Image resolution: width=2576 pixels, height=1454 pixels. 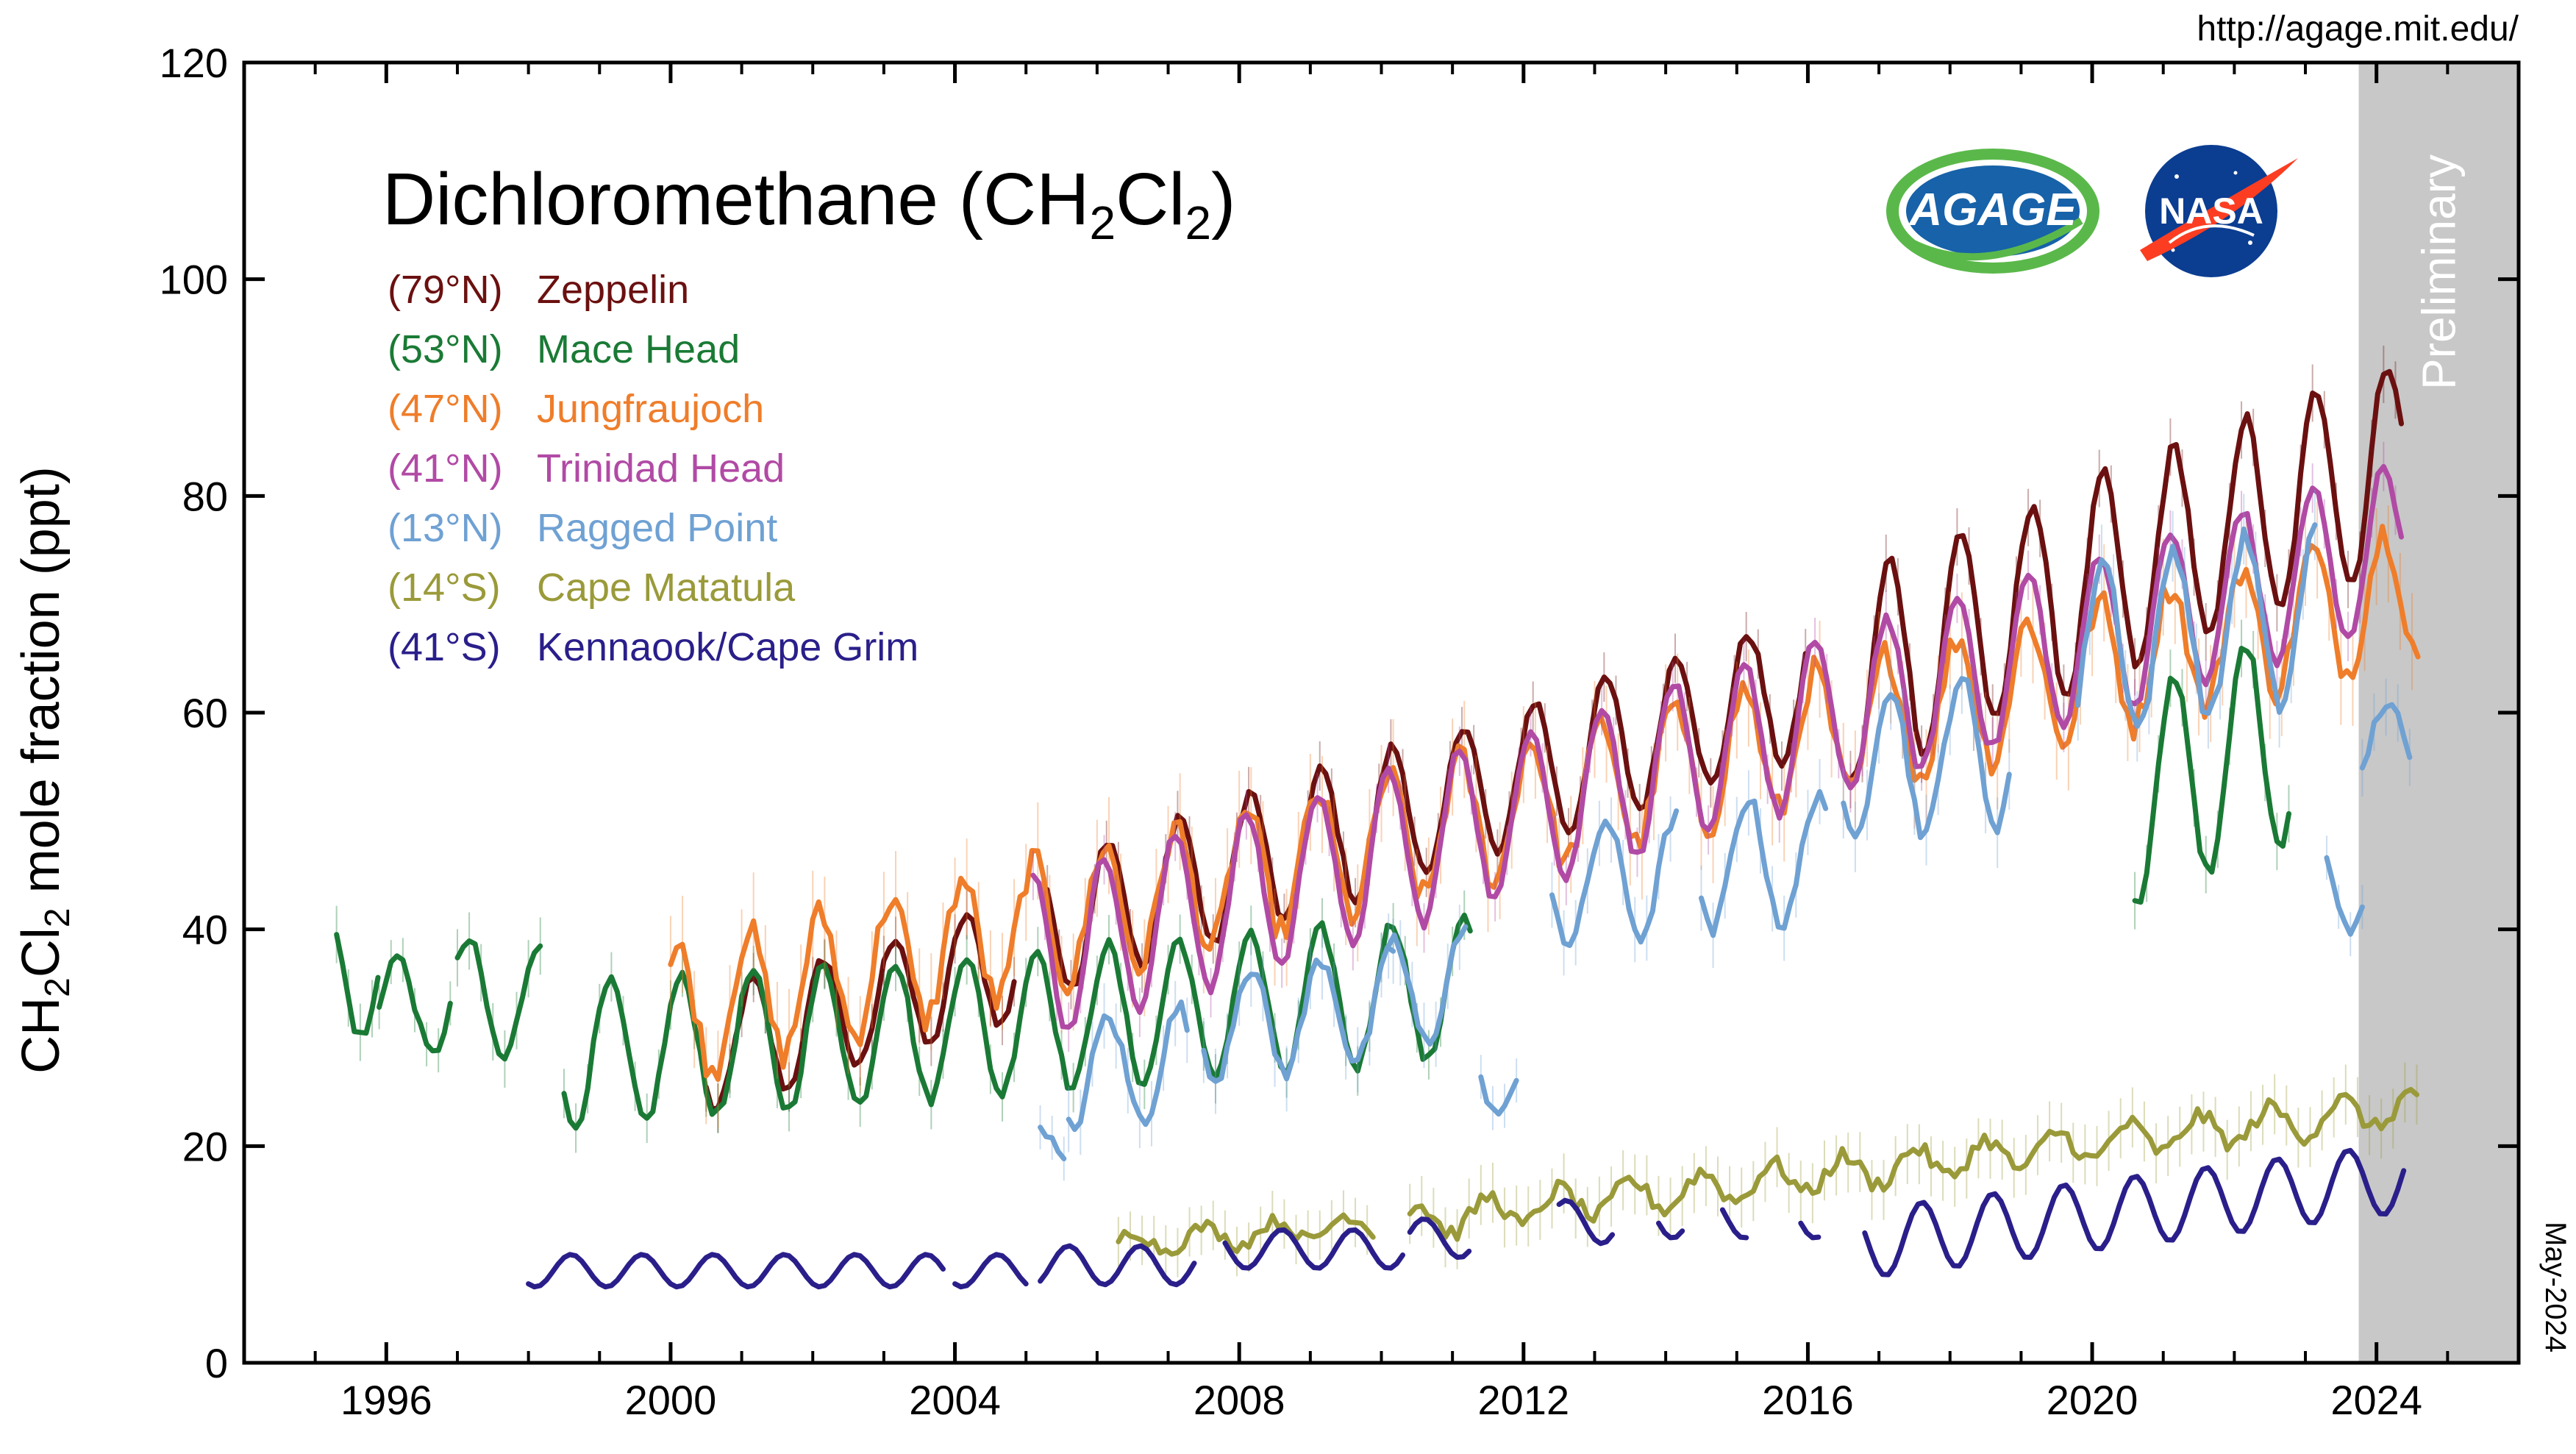 I want to click on series-cape-matatula, so click(x=1767, y=1169).